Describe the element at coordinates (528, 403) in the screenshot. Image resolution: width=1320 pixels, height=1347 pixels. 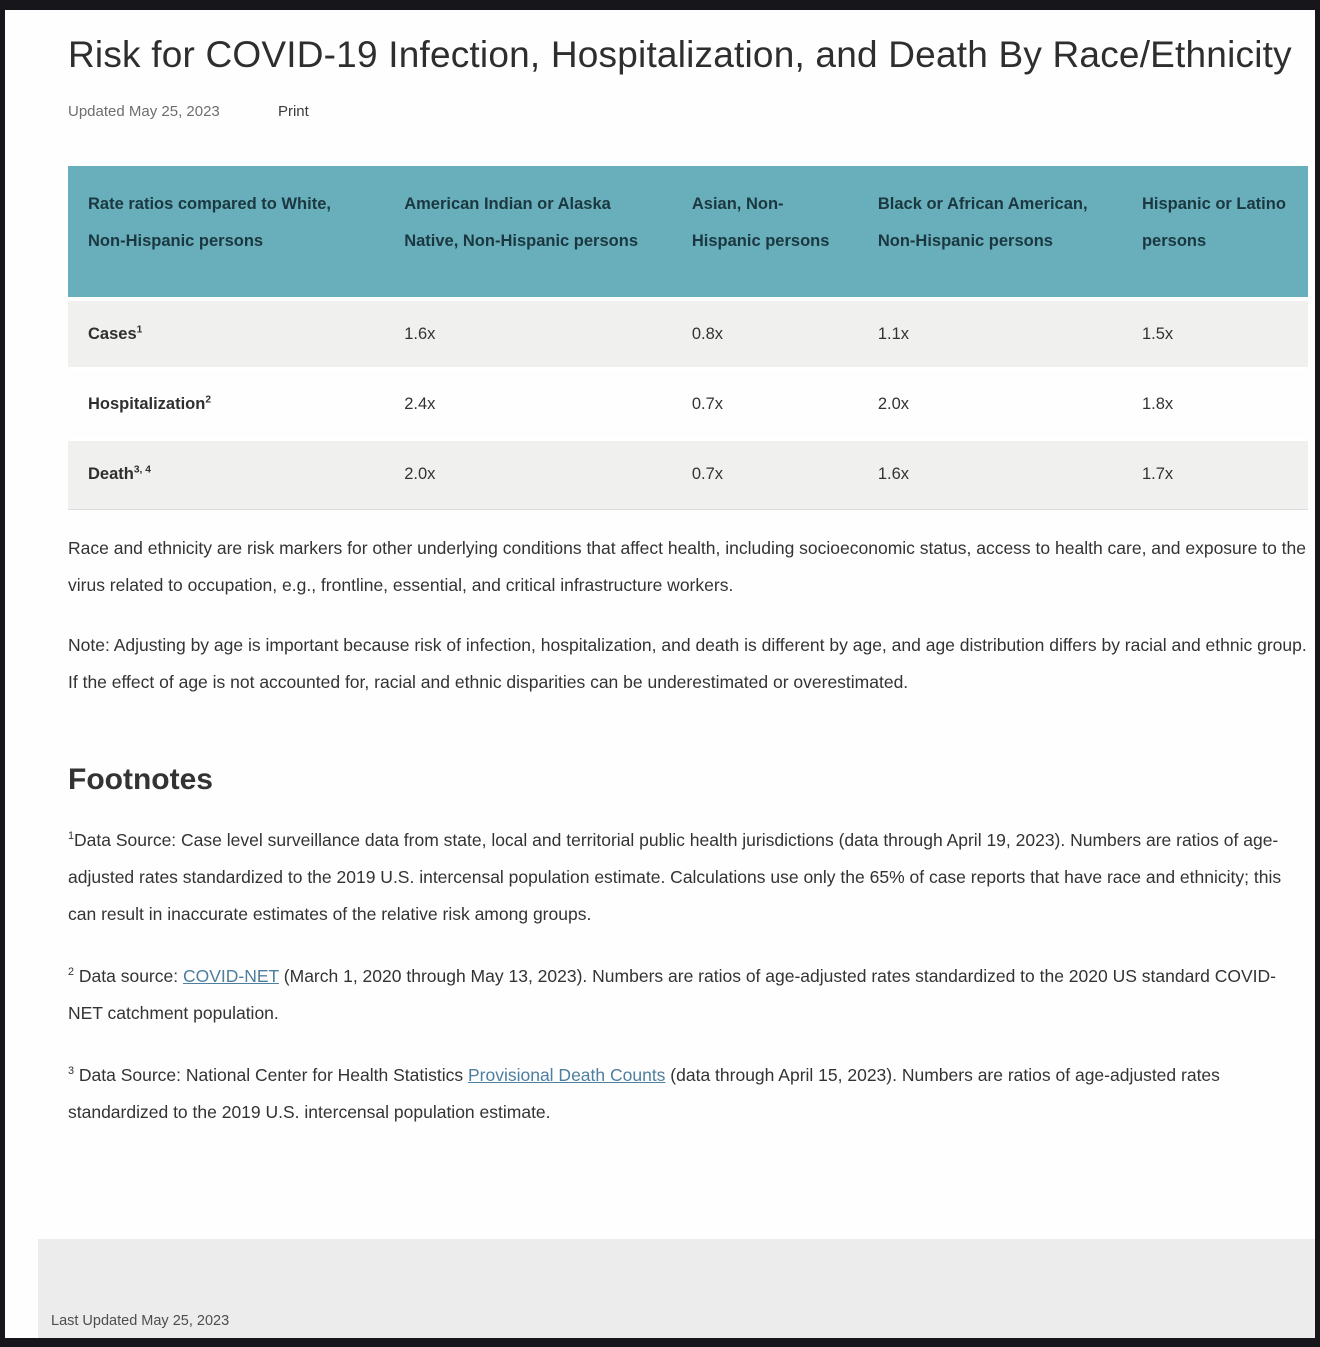
I see `table-cell: 2.4x` at that location.